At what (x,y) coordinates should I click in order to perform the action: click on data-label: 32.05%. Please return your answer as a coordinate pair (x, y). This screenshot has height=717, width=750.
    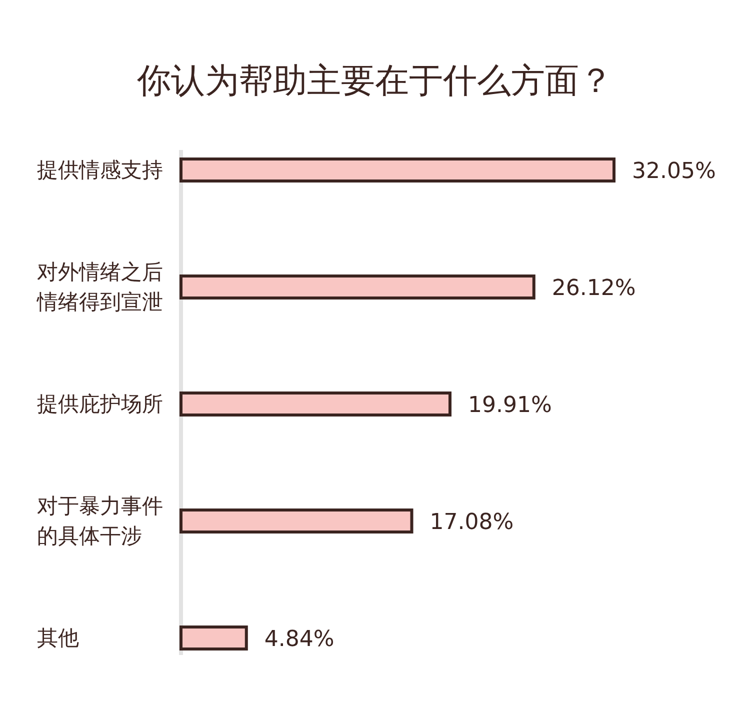
    Looking at the image, I should click on (674, 171).